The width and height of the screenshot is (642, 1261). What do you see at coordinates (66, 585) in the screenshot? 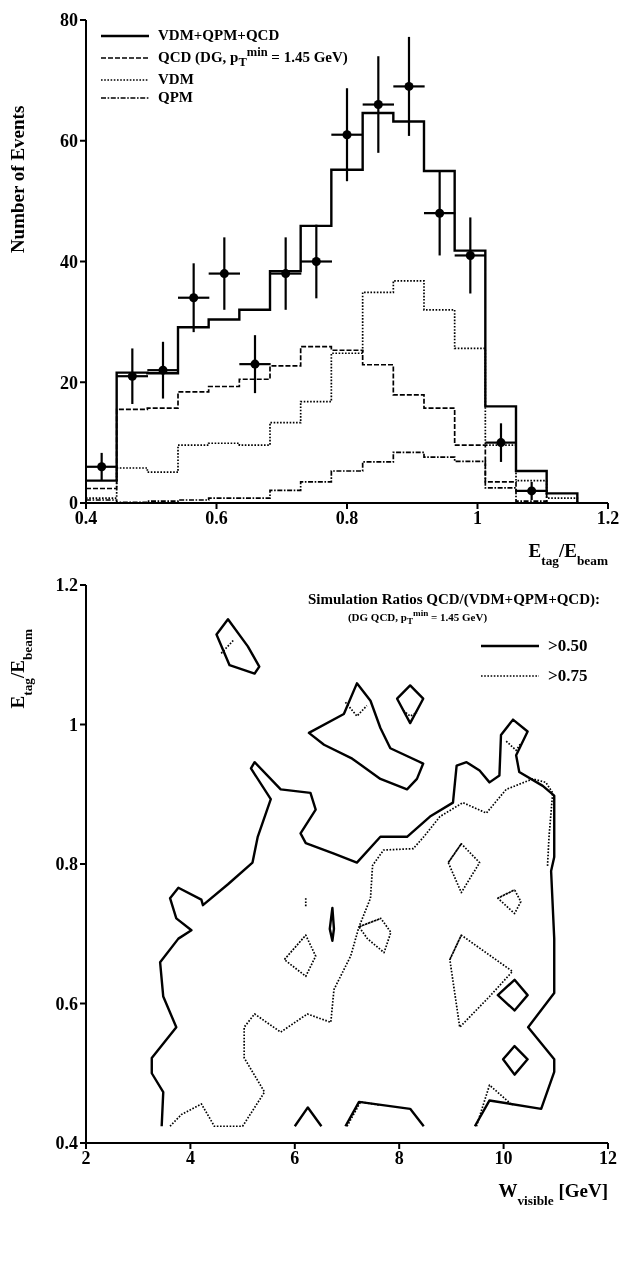
I see `y-tick-label: 1.2` at bounding box center [66, 585].